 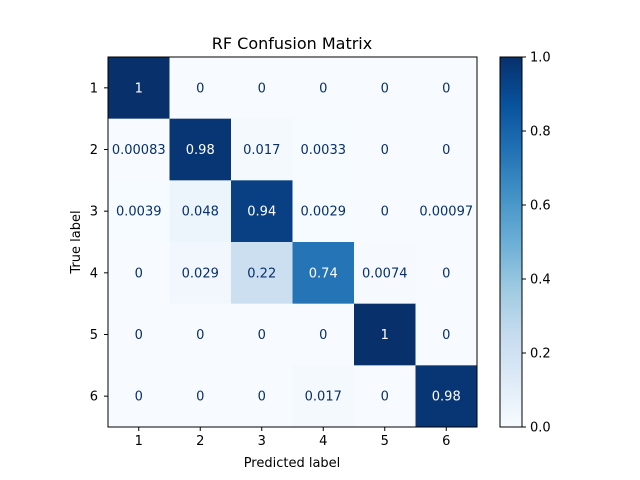 I want to click on x-tick-label: 5, so click(x=385, y=441).